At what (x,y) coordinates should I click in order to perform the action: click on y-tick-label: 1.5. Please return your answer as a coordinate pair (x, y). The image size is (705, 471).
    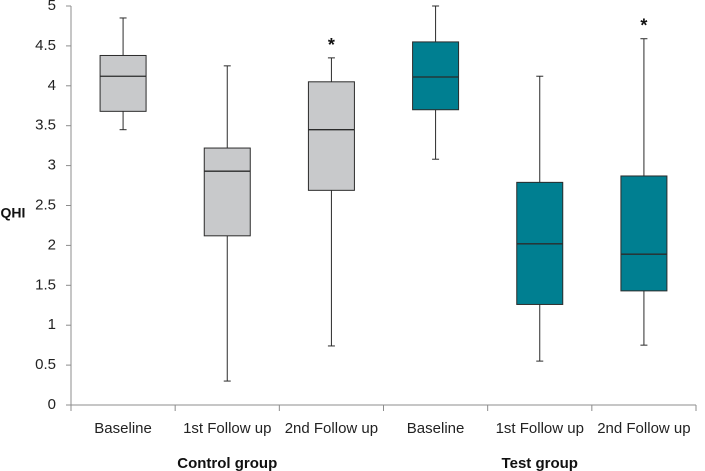
    Looking at the image, I should click on (45, 284).